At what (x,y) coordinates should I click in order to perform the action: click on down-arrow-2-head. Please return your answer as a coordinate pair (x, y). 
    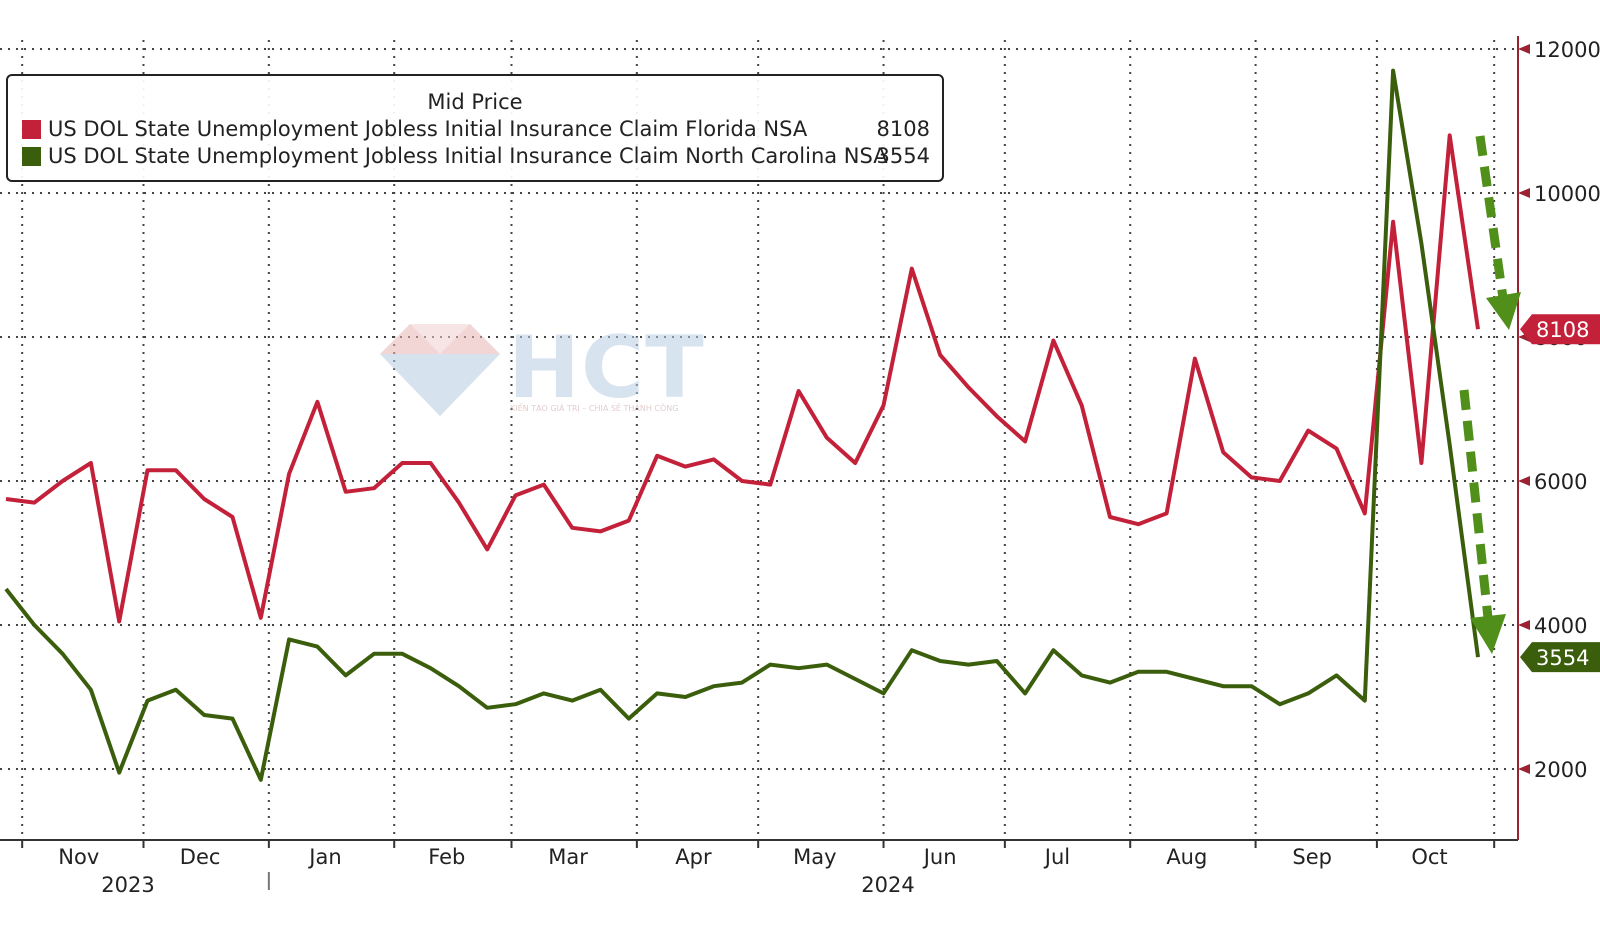
    Looking at the image, I should click on (1488, 634).